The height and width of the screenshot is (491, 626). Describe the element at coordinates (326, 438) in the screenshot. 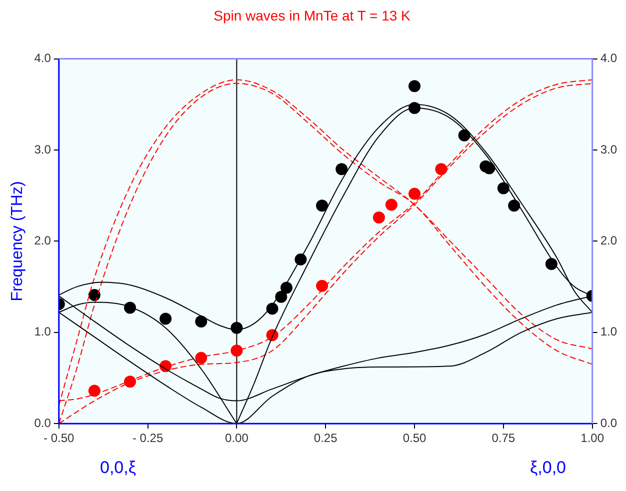

I see `x-tick-label: 0.25` at that location.